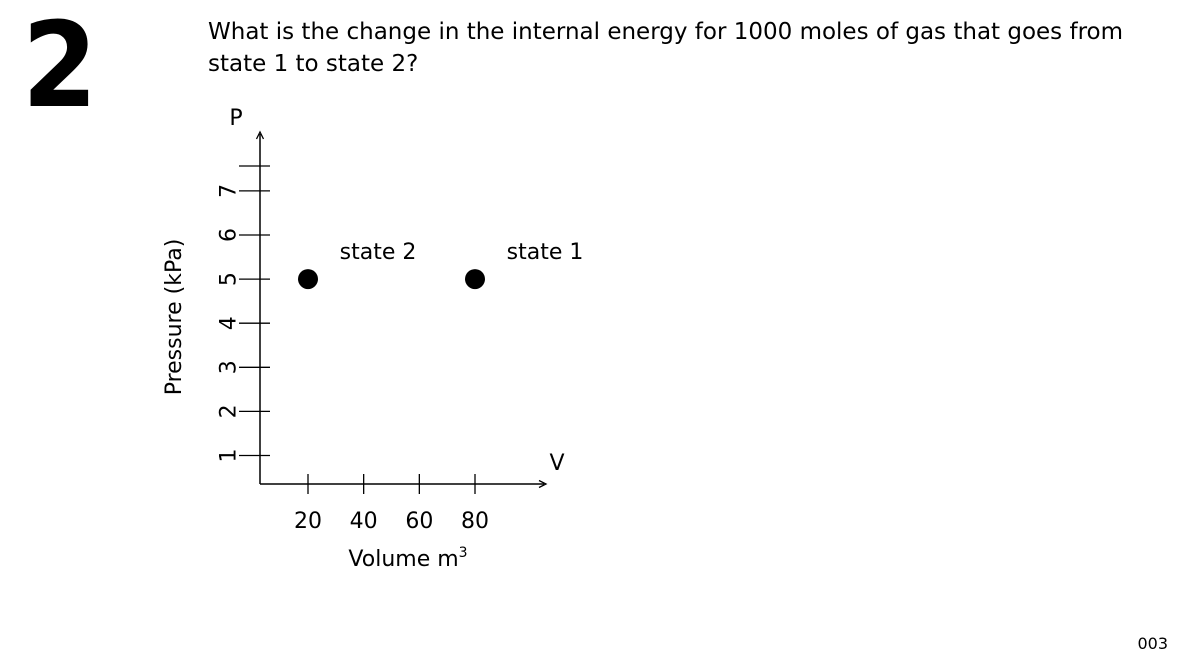 This screenshot has height=667, width=1186. Describe the element at coordinates (475, 521) in the screenshot. I see `x-tick-label: 80` at that location.